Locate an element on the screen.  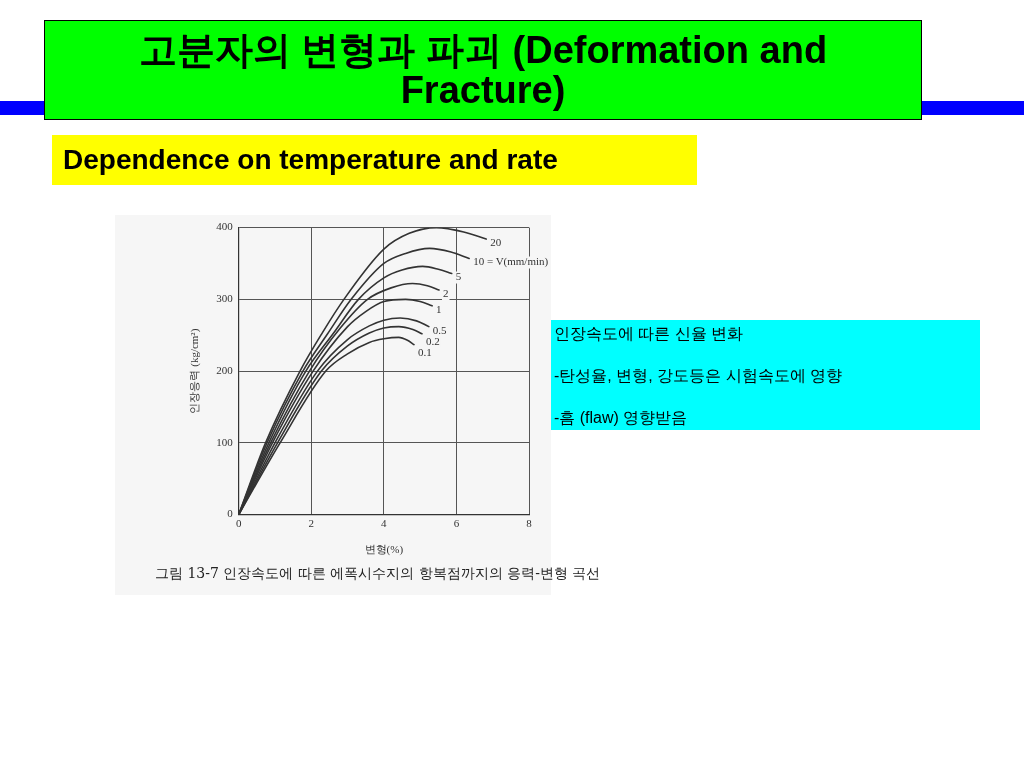
series-label: 0.2 is located at coordinates (432, 340).